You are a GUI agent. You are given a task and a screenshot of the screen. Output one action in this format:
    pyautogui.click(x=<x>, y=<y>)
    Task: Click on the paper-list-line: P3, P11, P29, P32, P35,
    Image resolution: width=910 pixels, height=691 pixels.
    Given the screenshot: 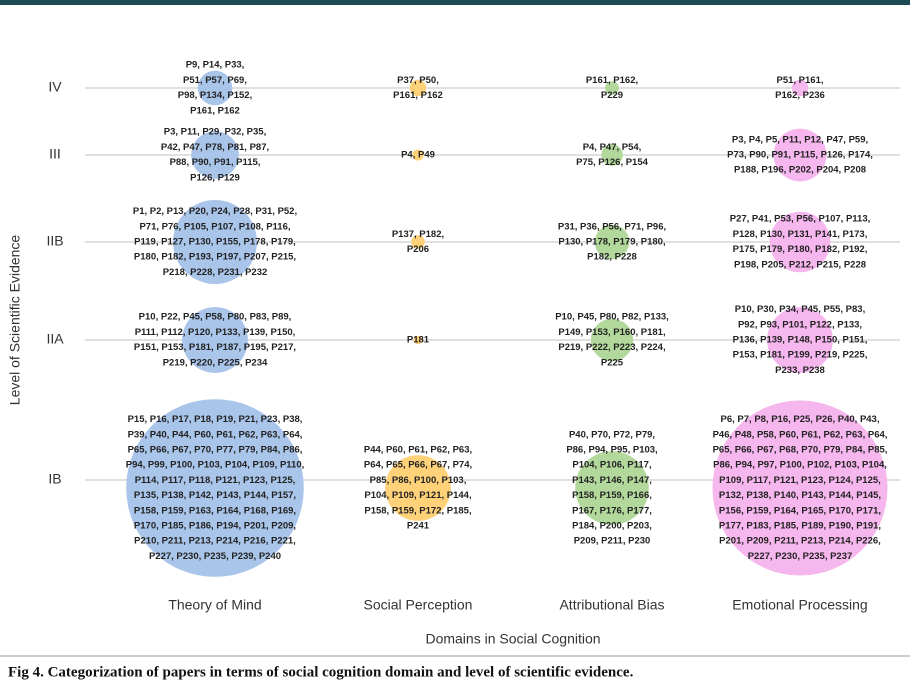 What is the action you would take?
    pyautogui.click(x=215, y=132)
    